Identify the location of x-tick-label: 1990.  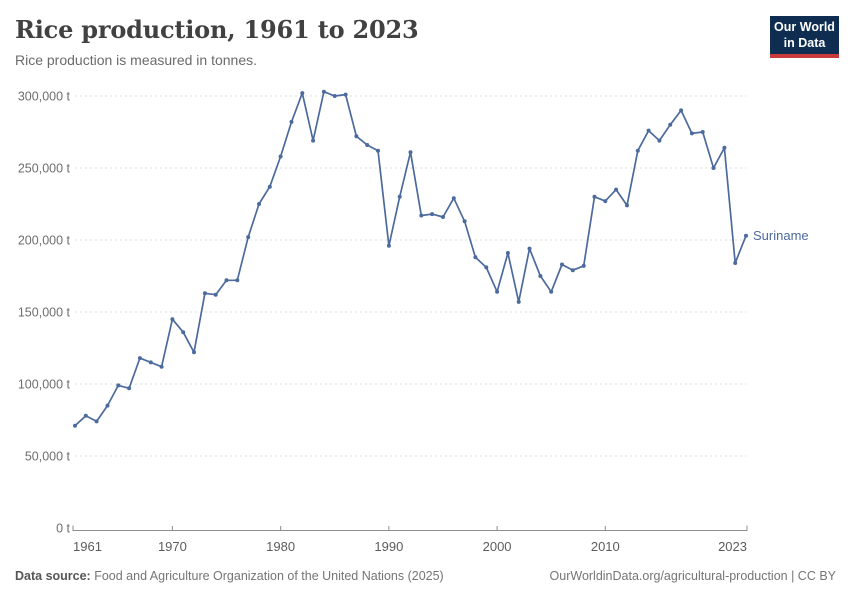
(388, 546).